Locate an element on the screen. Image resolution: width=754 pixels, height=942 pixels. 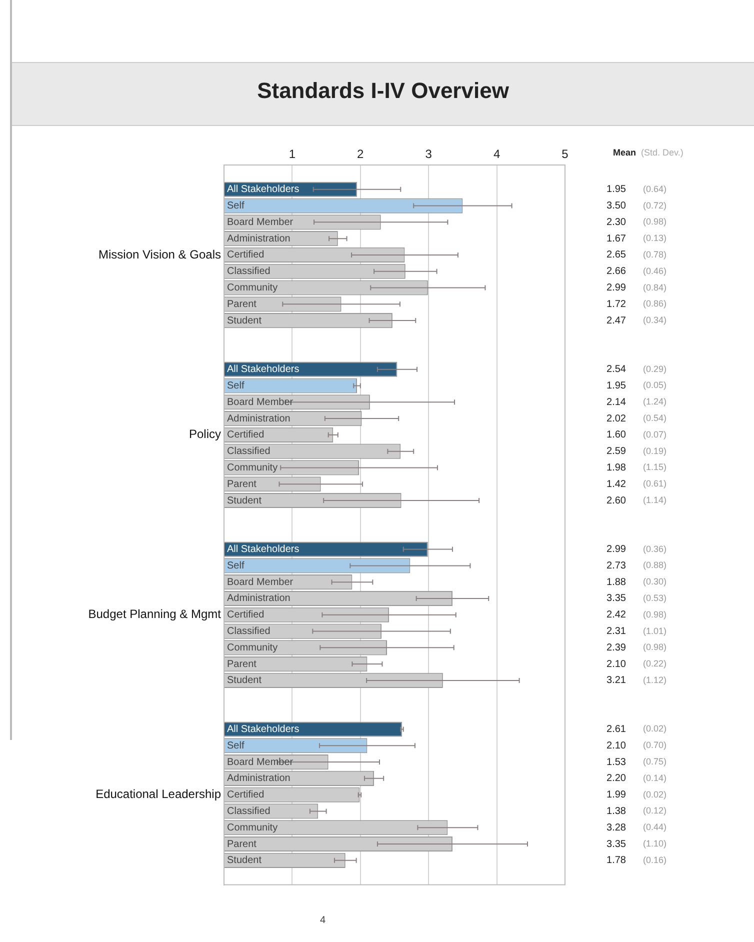
text: 2.99 (0.36) is located at coordinates (636, 550).